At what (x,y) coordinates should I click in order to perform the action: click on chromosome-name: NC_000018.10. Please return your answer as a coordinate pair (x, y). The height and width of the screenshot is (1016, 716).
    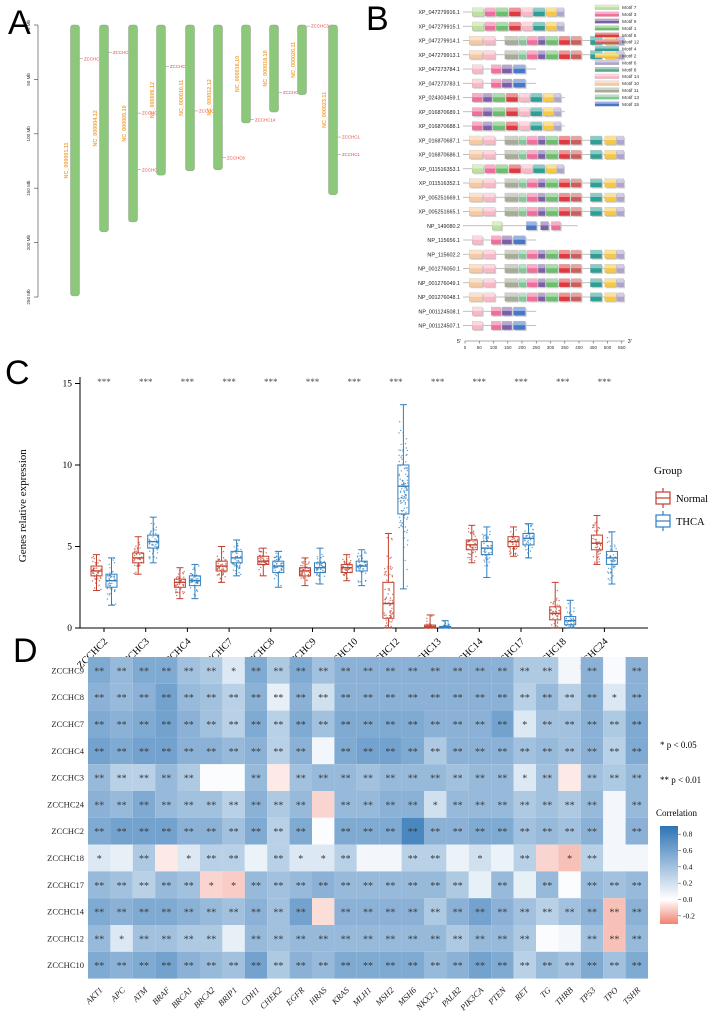
    Looking at the image, I should click on (266, 68).